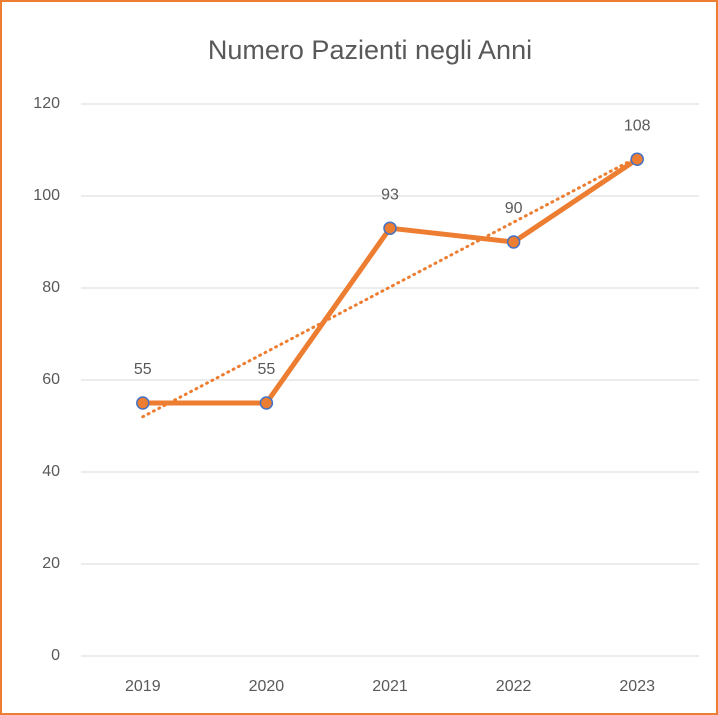  I want to click on y-tick-label: 120, so click(46, 103).